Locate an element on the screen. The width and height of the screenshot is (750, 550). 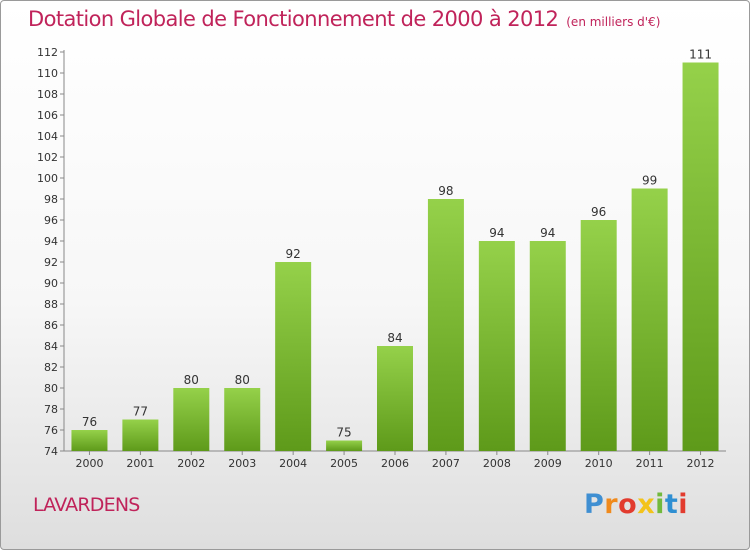
bar-2003 is located at coordinates (242, 419).